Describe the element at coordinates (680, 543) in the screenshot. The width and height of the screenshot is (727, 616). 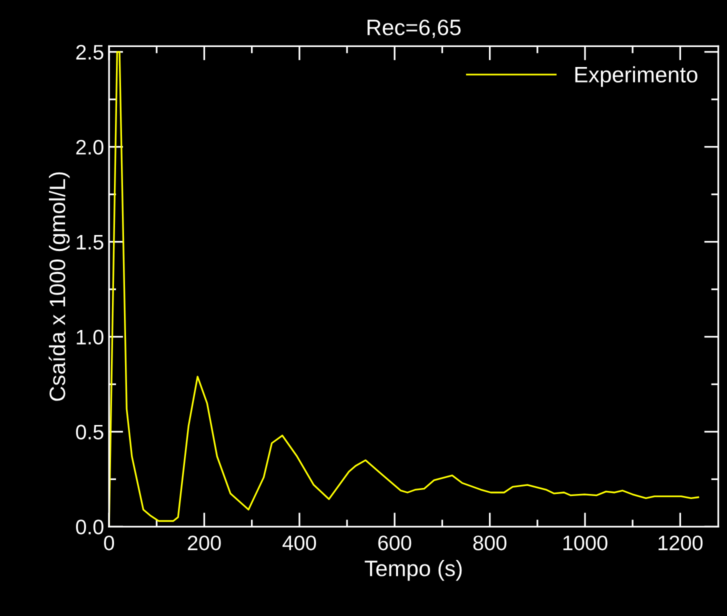
I see `x-tick-label: 1200` at that location.